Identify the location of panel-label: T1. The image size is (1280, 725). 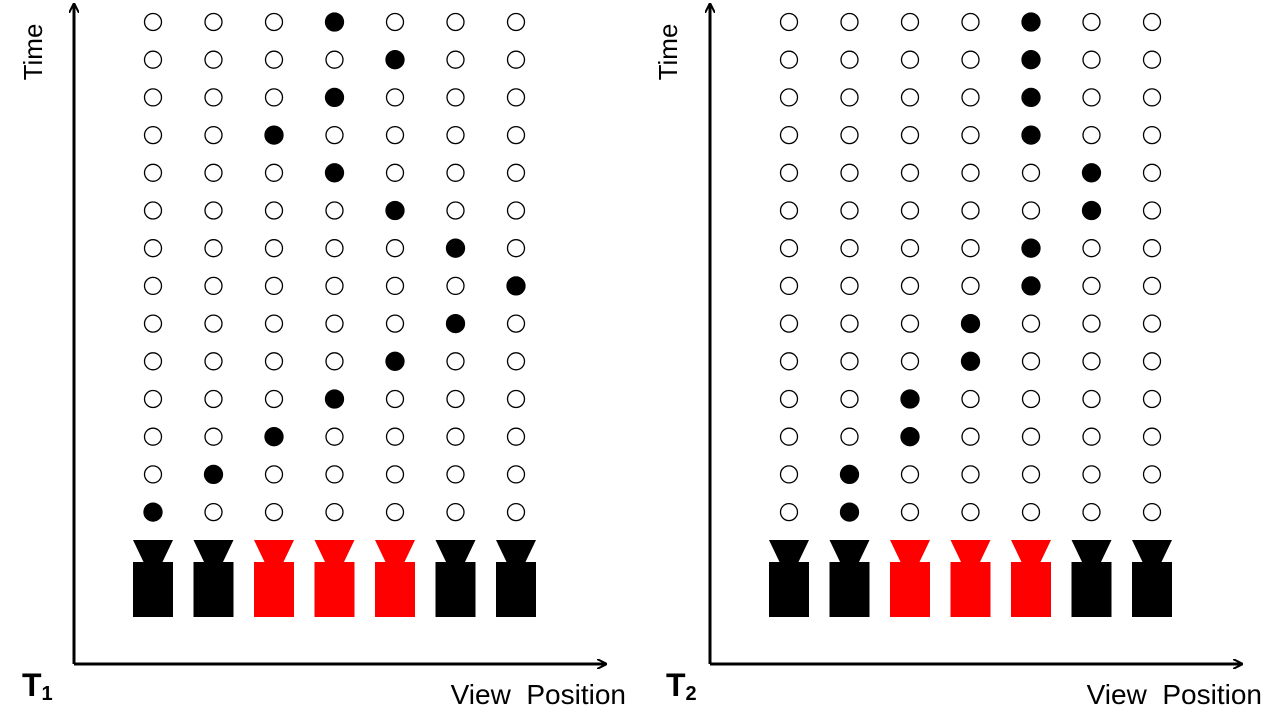
(37, 686).